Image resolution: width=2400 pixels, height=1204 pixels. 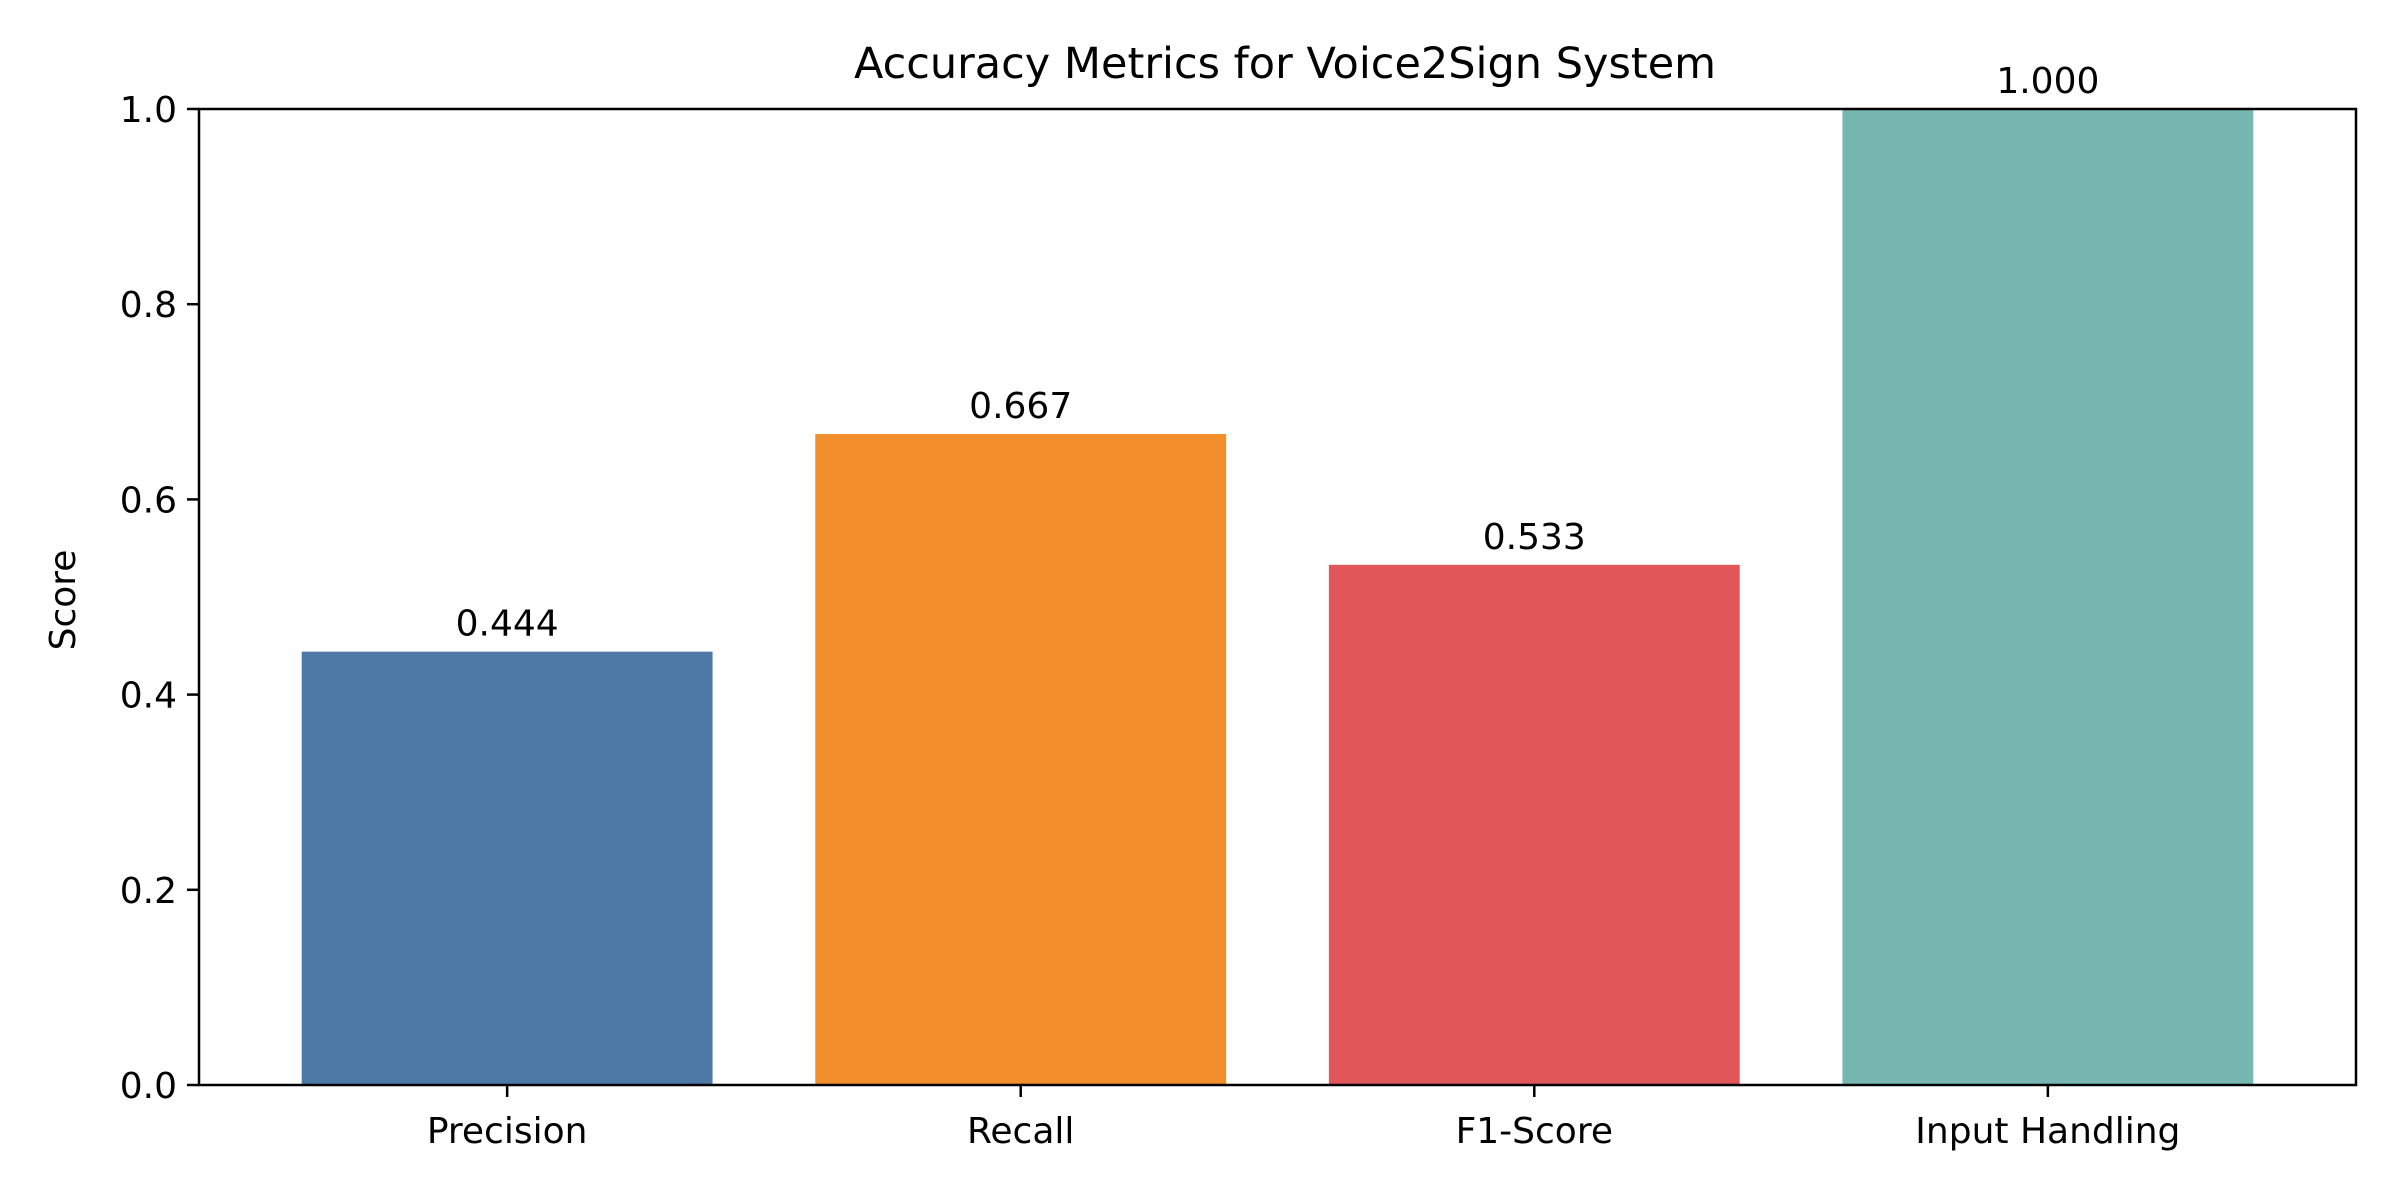 I want to click on x-tick-label: Recall, so click(x=1020, y=1131).